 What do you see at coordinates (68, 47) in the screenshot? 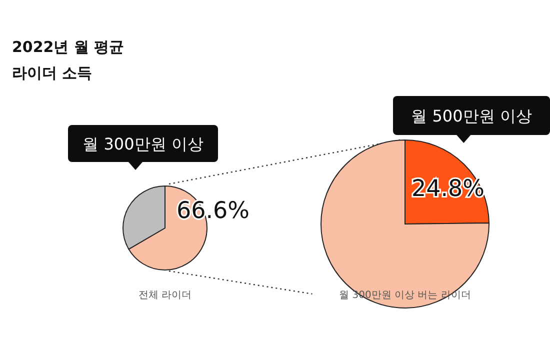
I see `chart-title: 2022년 월 평균` at bounding box center [68, 47].